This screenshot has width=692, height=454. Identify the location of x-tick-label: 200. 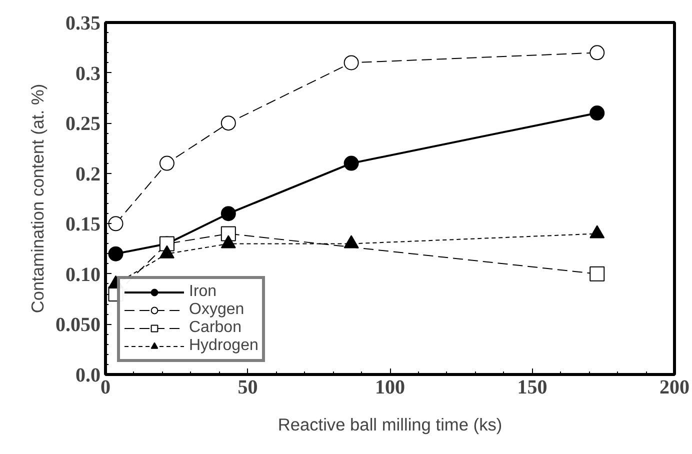
(675, 387).